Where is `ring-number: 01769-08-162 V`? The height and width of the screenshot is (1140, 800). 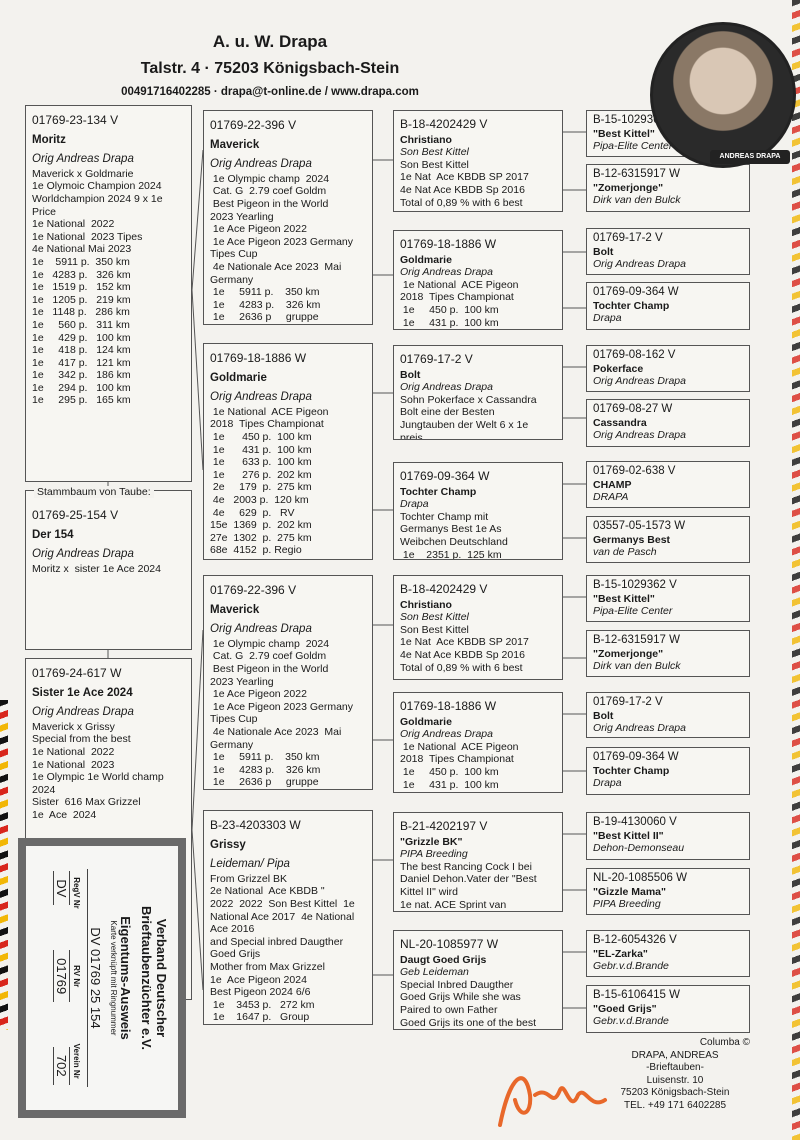 ring-number: 01769-08-162 V is located at coordinates (634, 355).